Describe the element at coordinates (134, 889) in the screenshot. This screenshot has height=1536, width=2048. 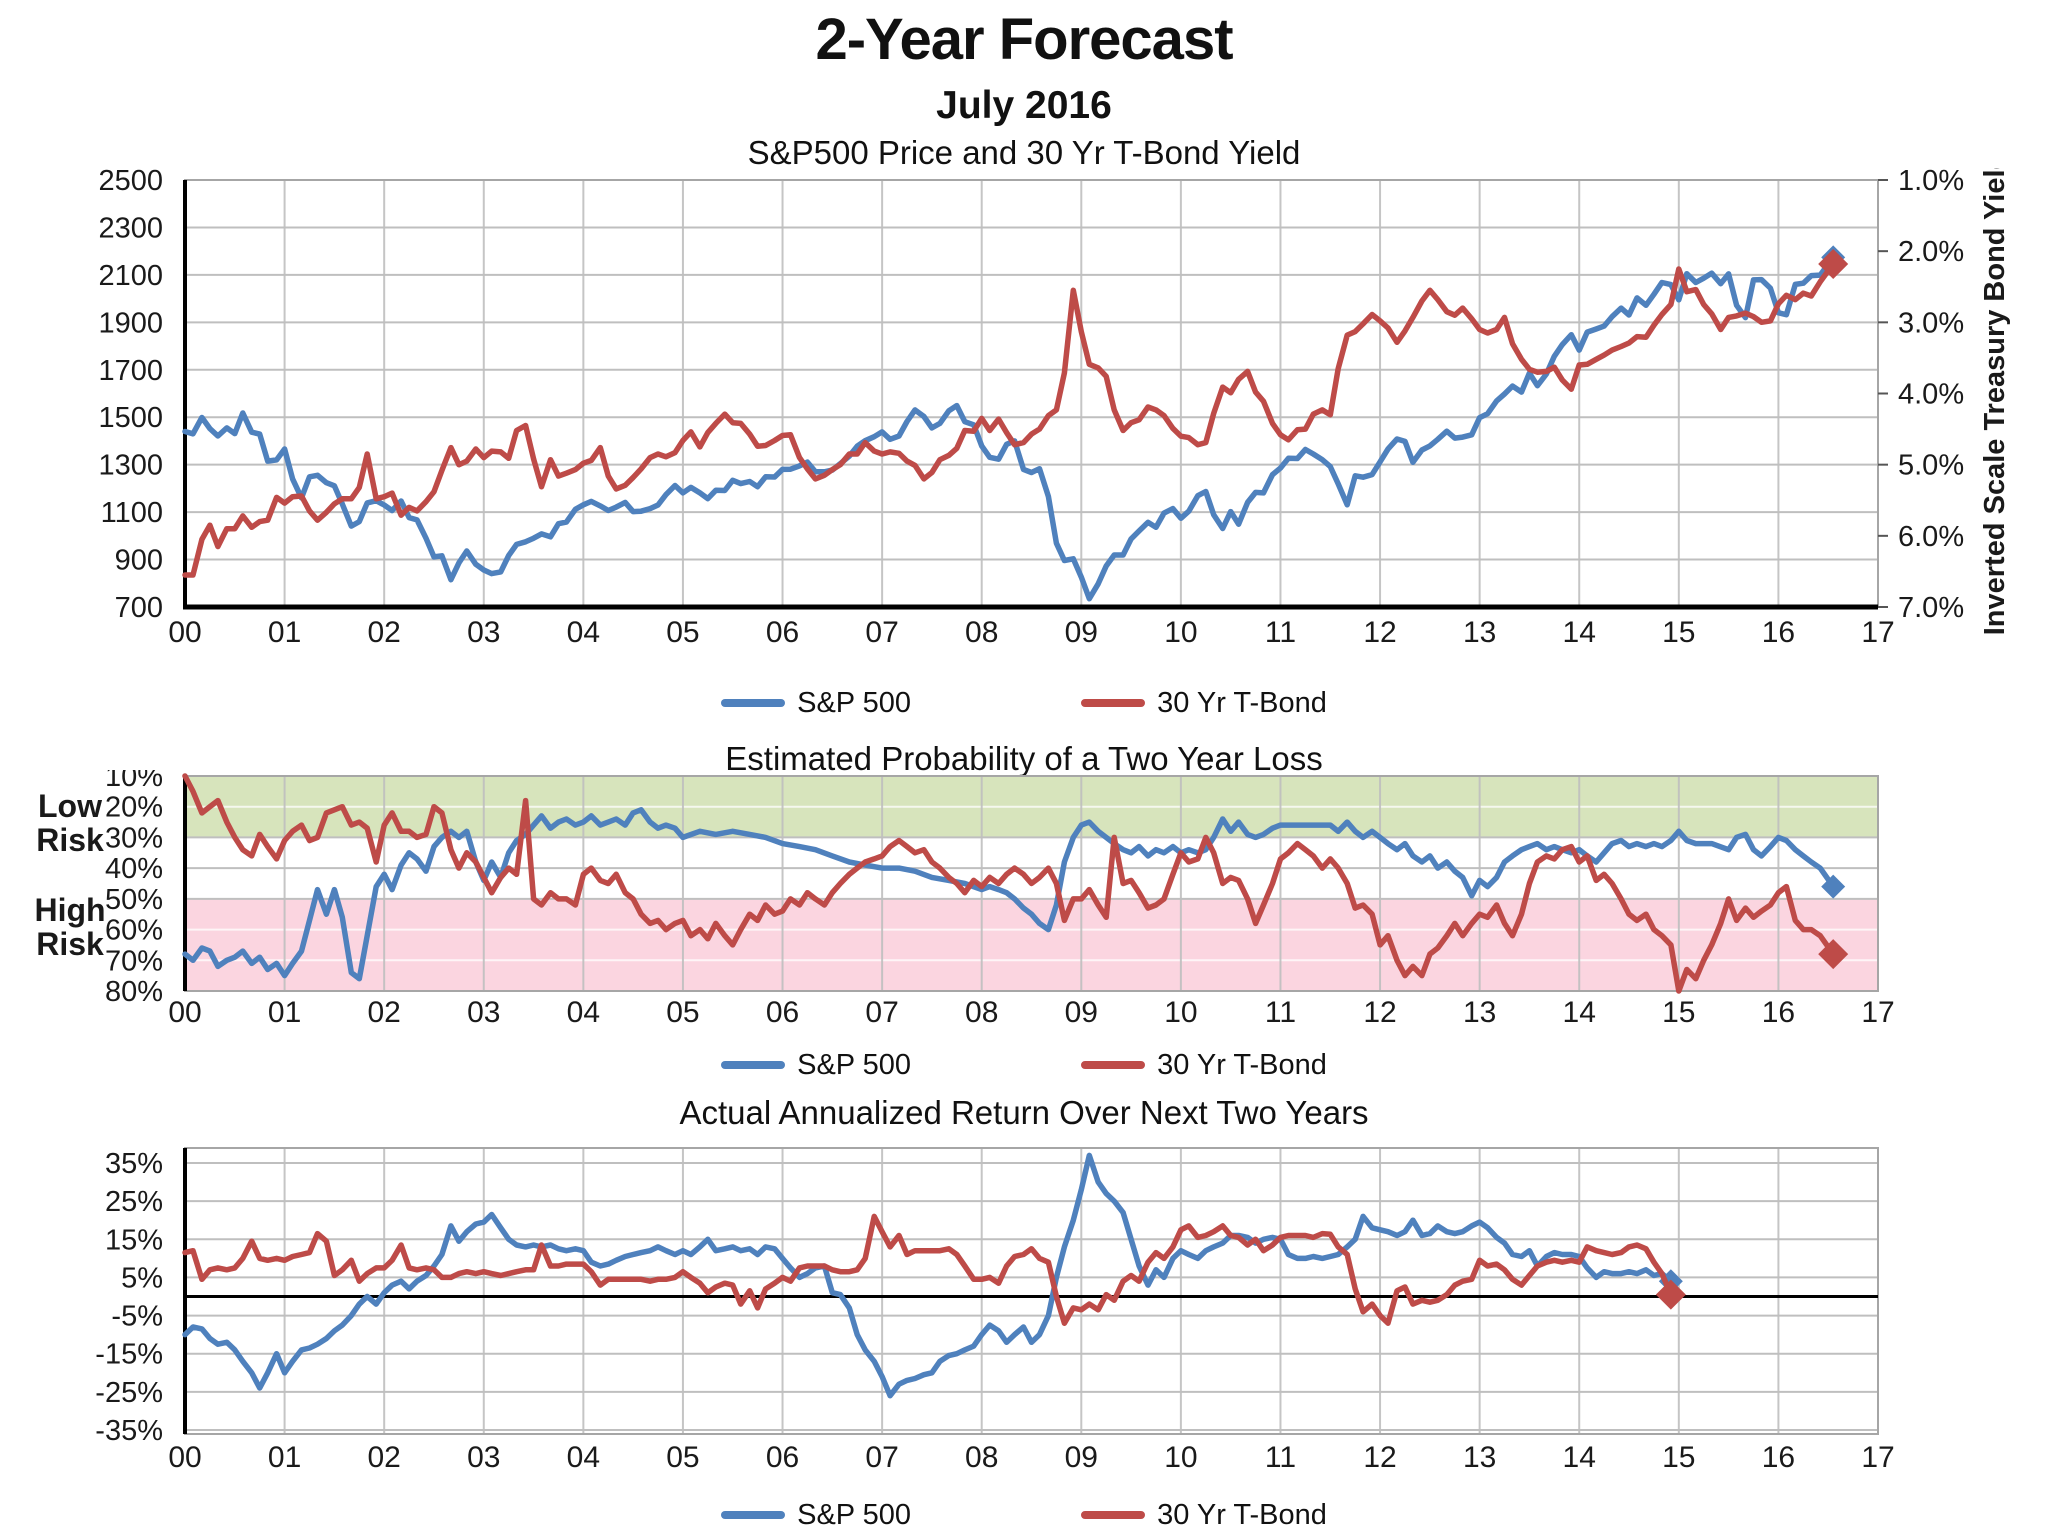
I see `y-tick-labels: 10%20%30%40%50%60%70%80%` at that location.